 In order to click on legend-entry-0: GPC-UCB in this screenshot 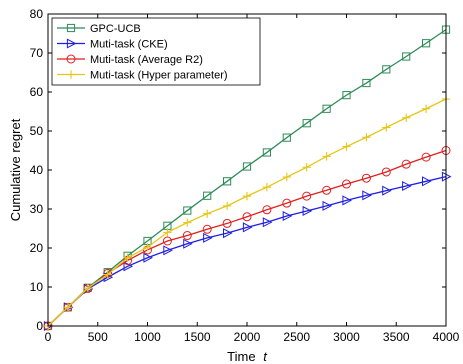, I will do `click(99, 29)`.